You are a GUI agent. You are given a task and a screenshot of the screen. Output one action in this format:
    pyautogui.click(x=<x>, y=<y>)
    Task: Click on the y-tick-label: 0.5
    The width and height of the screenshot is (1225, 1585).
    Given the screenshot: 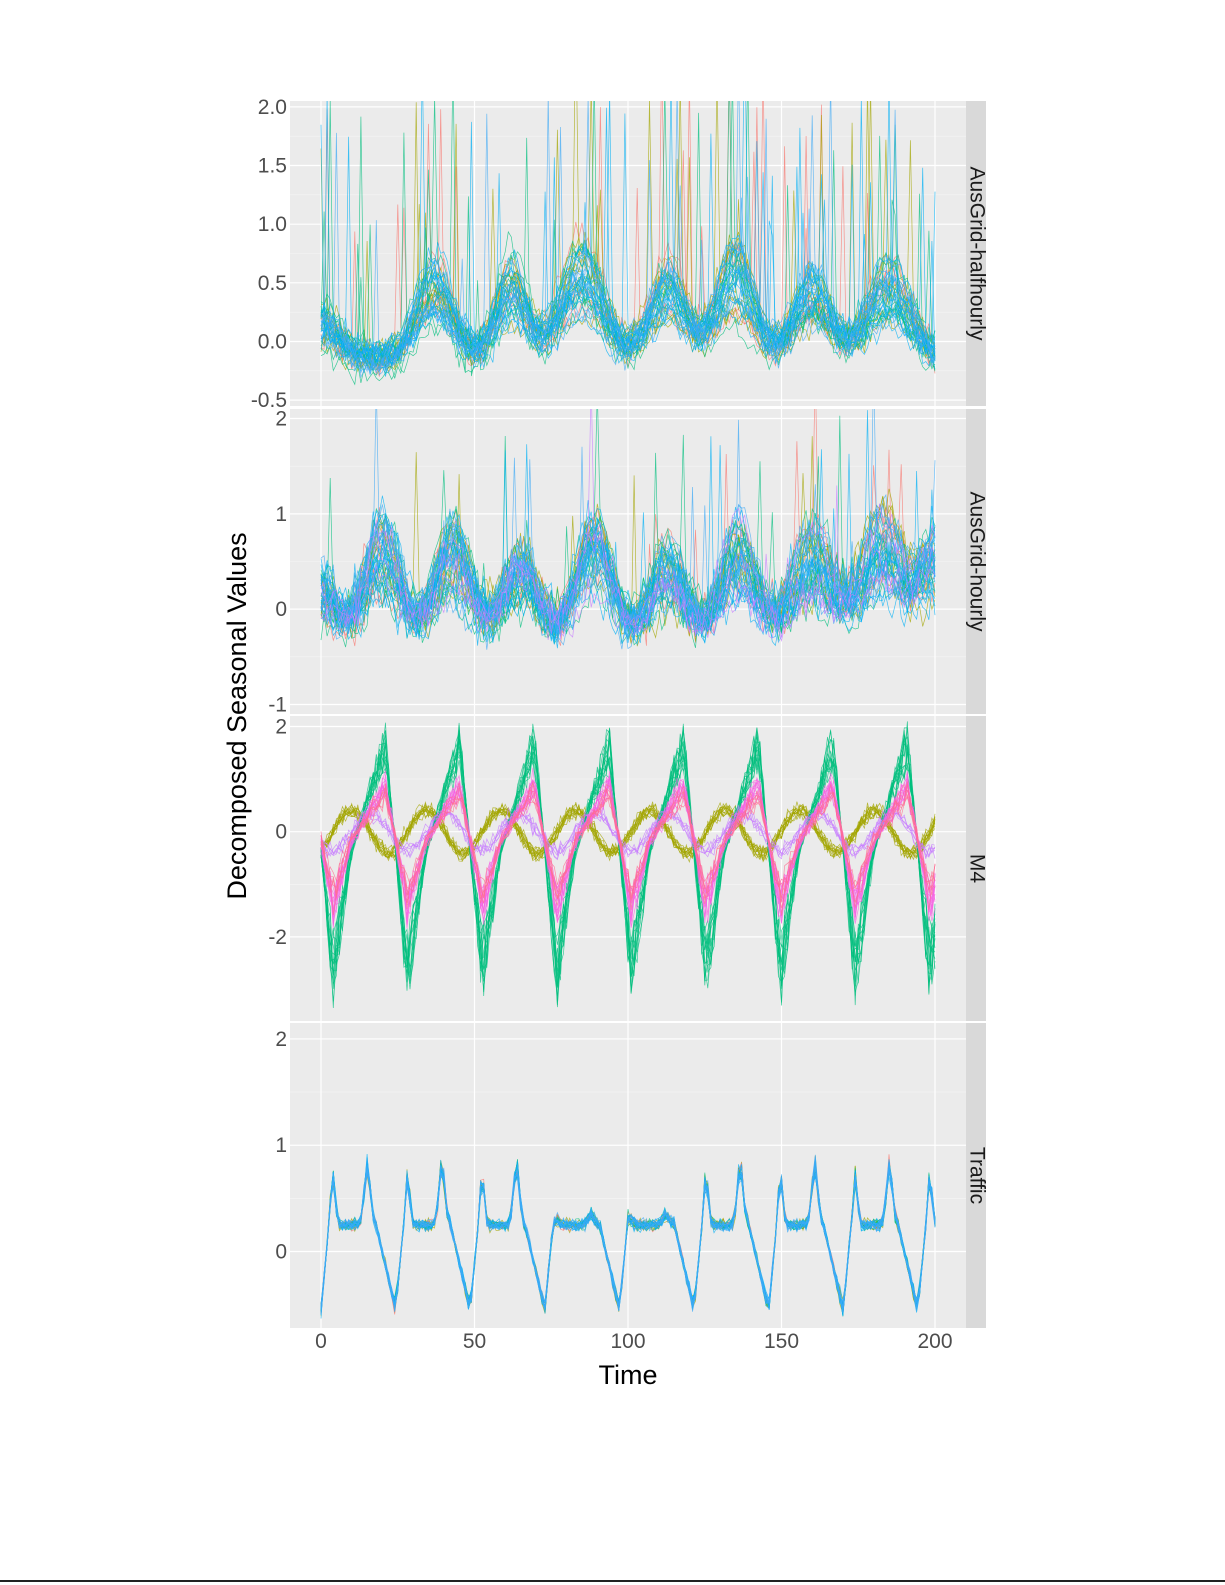 What is the action you would take?
    pyautogui.click(x=272, y=283)
    